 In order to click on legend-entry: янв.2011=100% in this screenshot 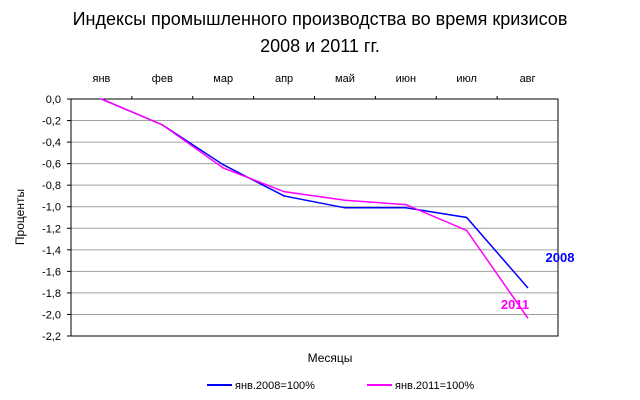, I will do `click(434, 386)`.